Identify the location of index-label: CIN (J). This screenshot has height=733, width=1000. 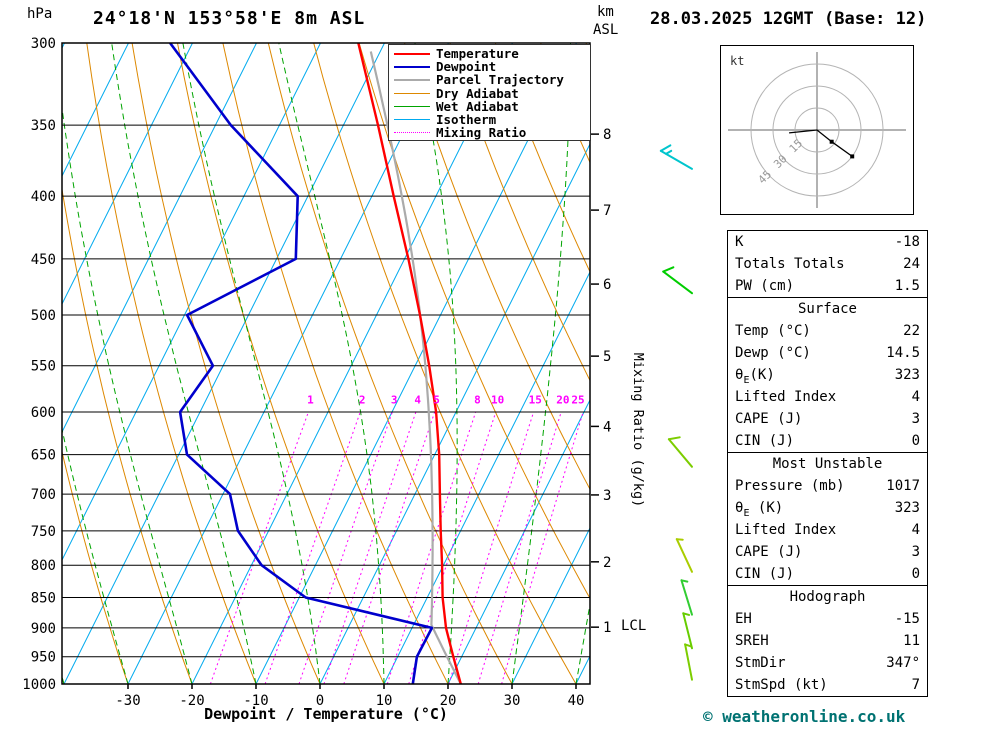
(765, 574).